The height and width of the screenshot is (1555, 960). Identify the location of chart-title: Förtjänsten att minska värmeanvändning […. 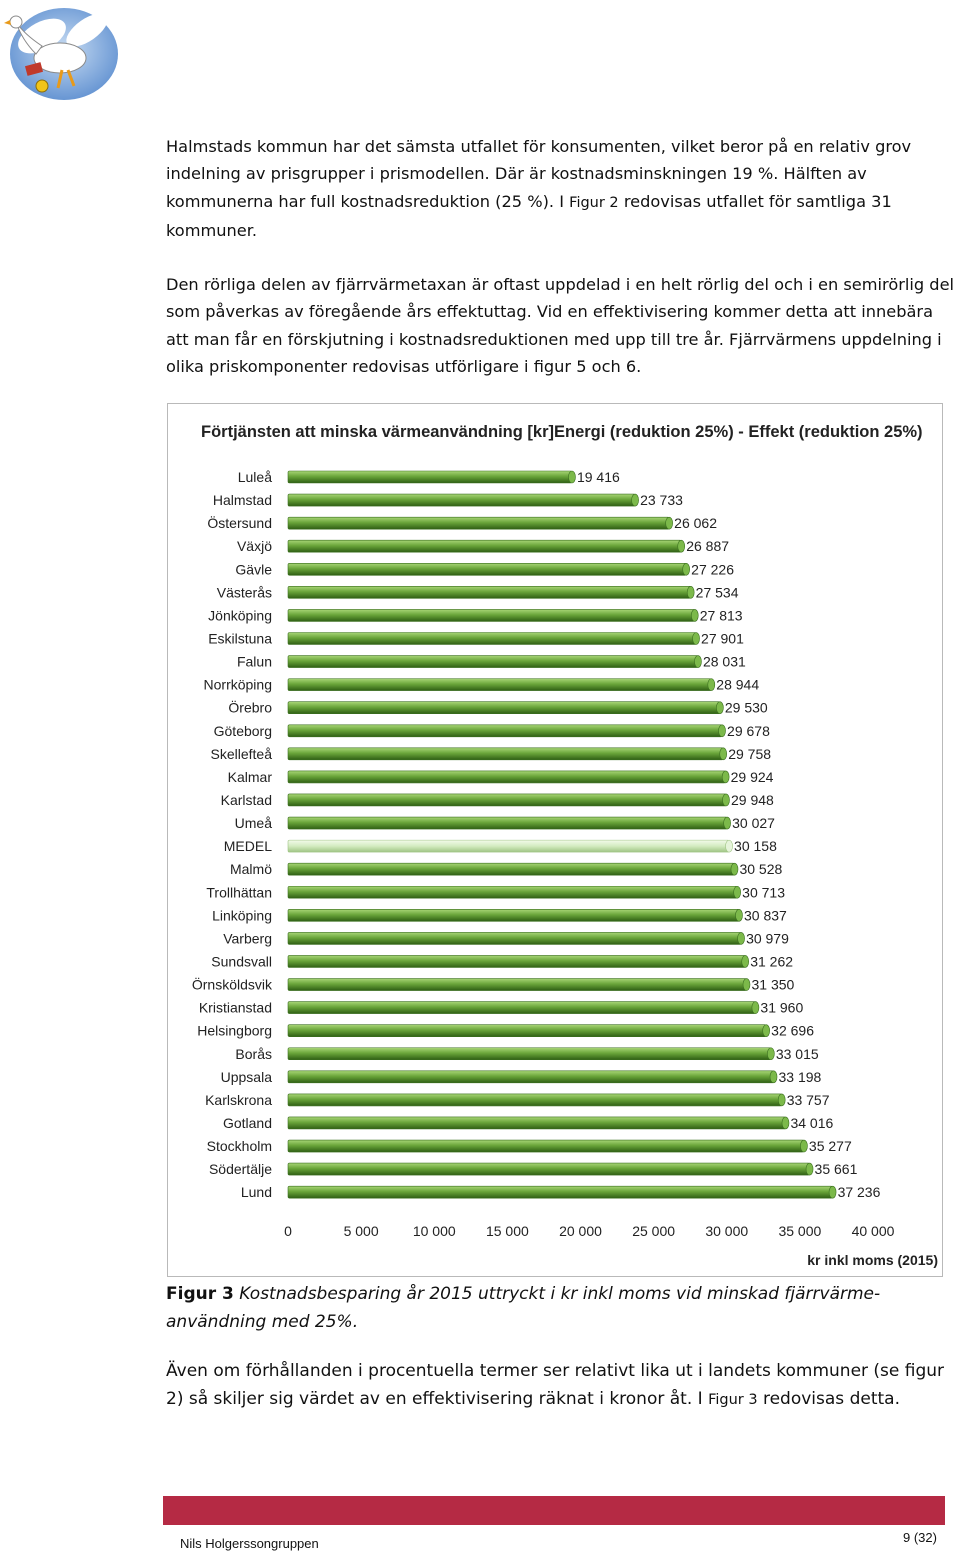
(562, 432).